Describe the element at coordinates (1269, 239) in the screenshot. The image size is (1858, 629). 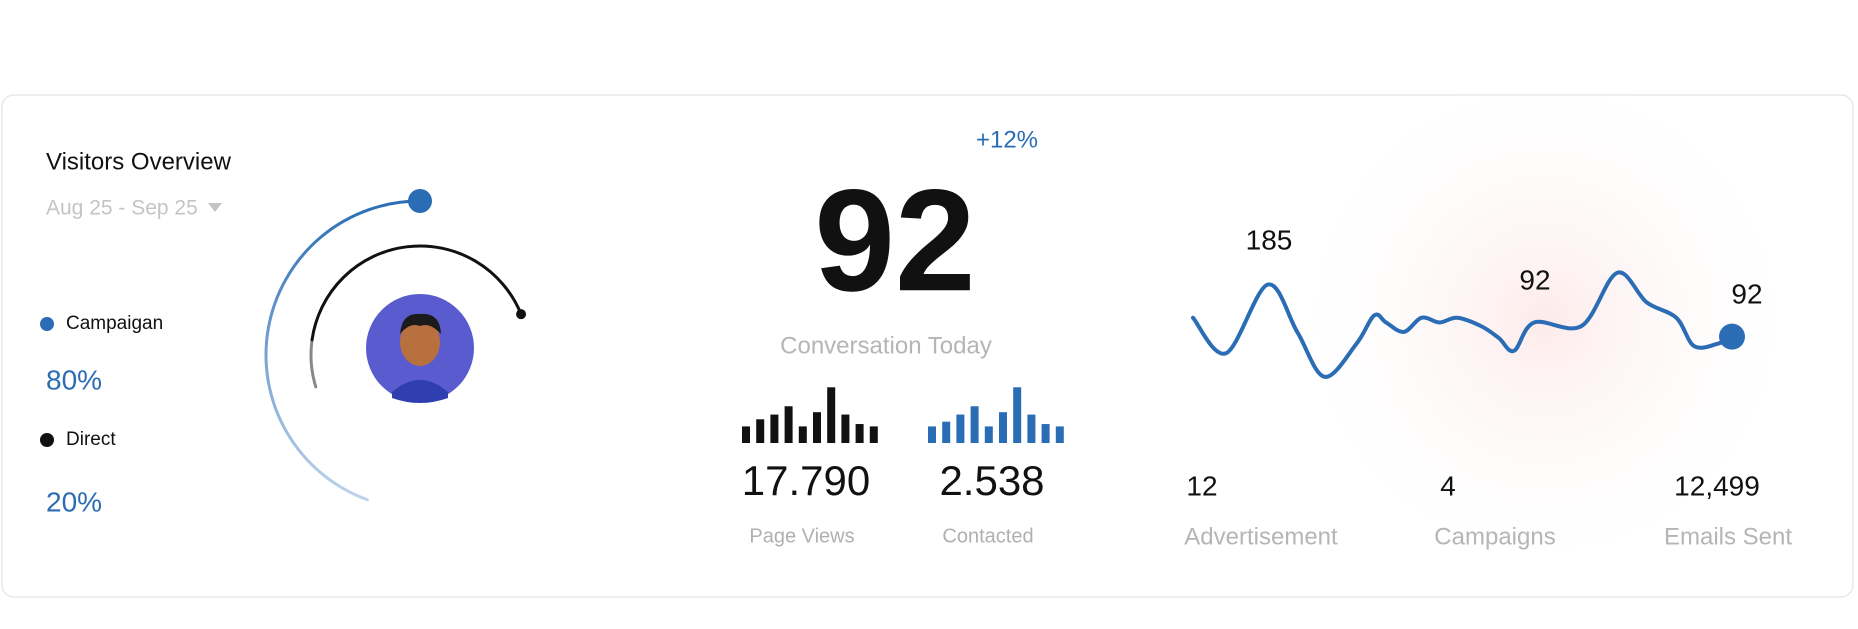
I see `trend-annotation: 185` at that location.